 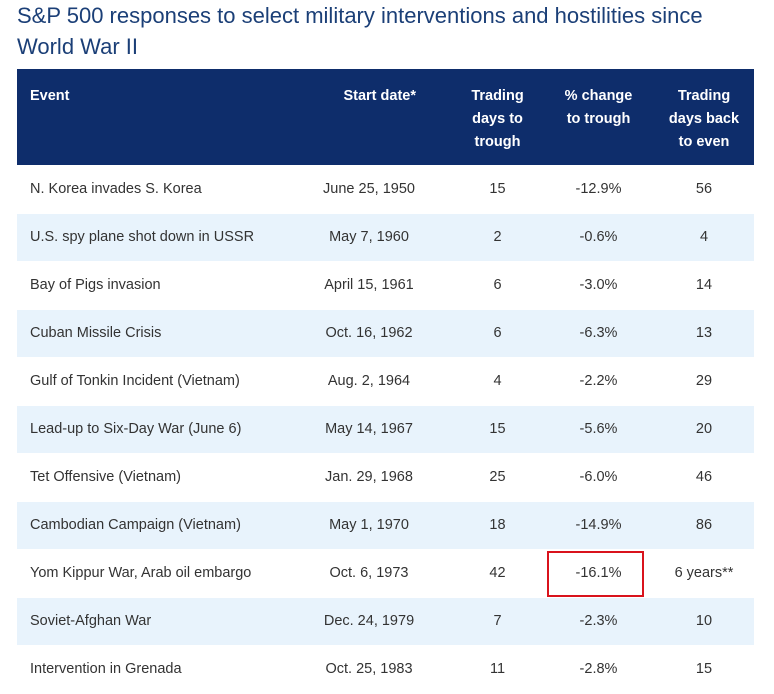 What do you see at coordinates (497, 621) in the screenshot?
I see `cell-days-to-trough: 7` at bounding box center [497, 621].